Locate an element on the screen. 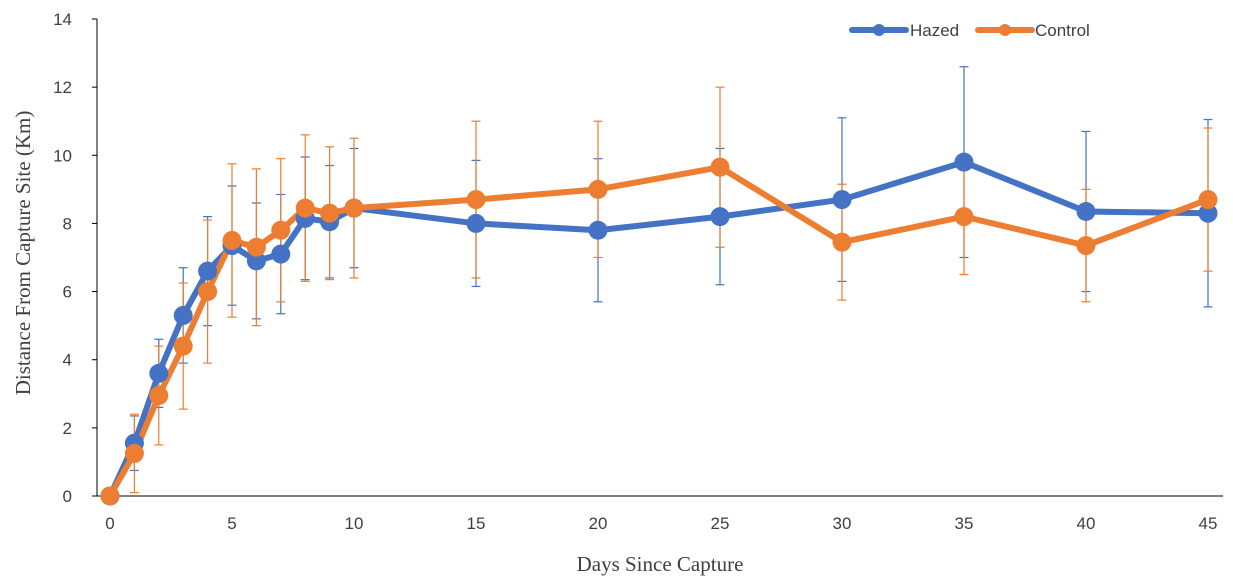 The image size is (1233, 583). x-tick-label: 25 is located at coordinates (720, 523).